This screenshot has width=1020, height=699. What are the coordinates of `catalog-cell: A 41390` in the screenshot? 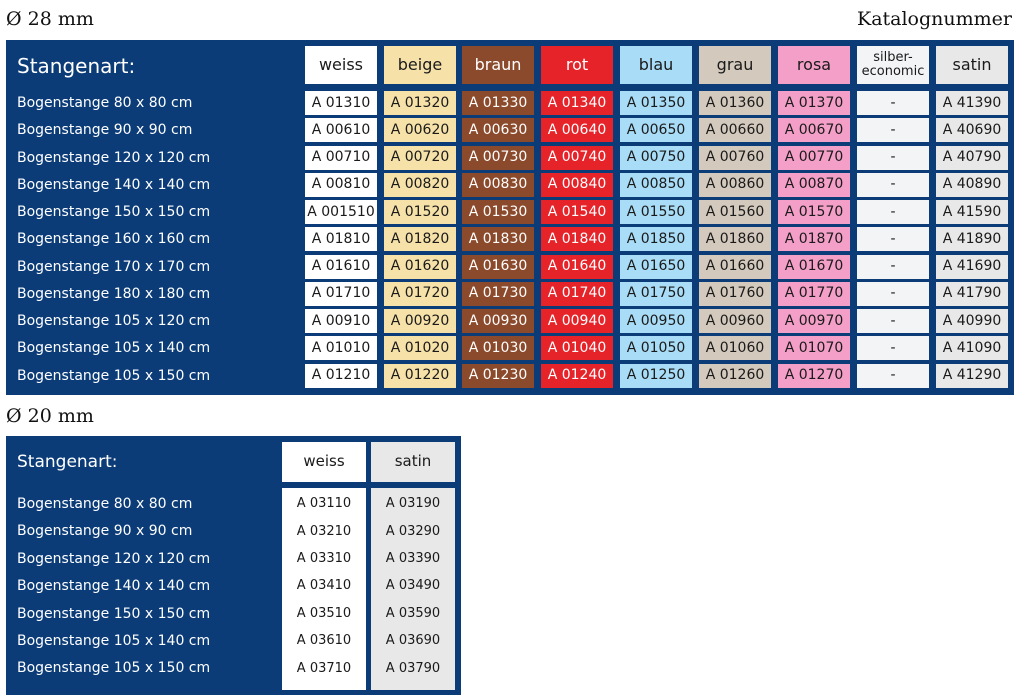 It's located at (972, 103).